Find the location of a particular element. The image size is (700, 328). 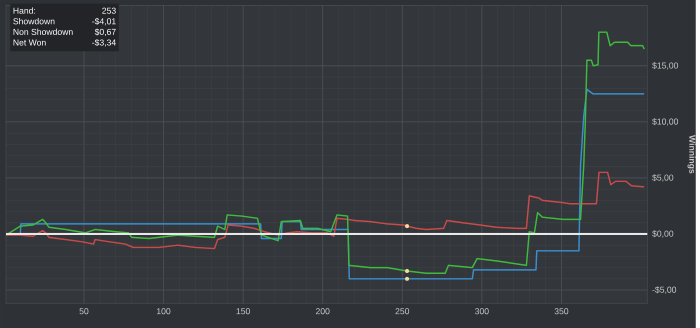

y-tick-label: $0,00 is located at coordinates (663, 234).